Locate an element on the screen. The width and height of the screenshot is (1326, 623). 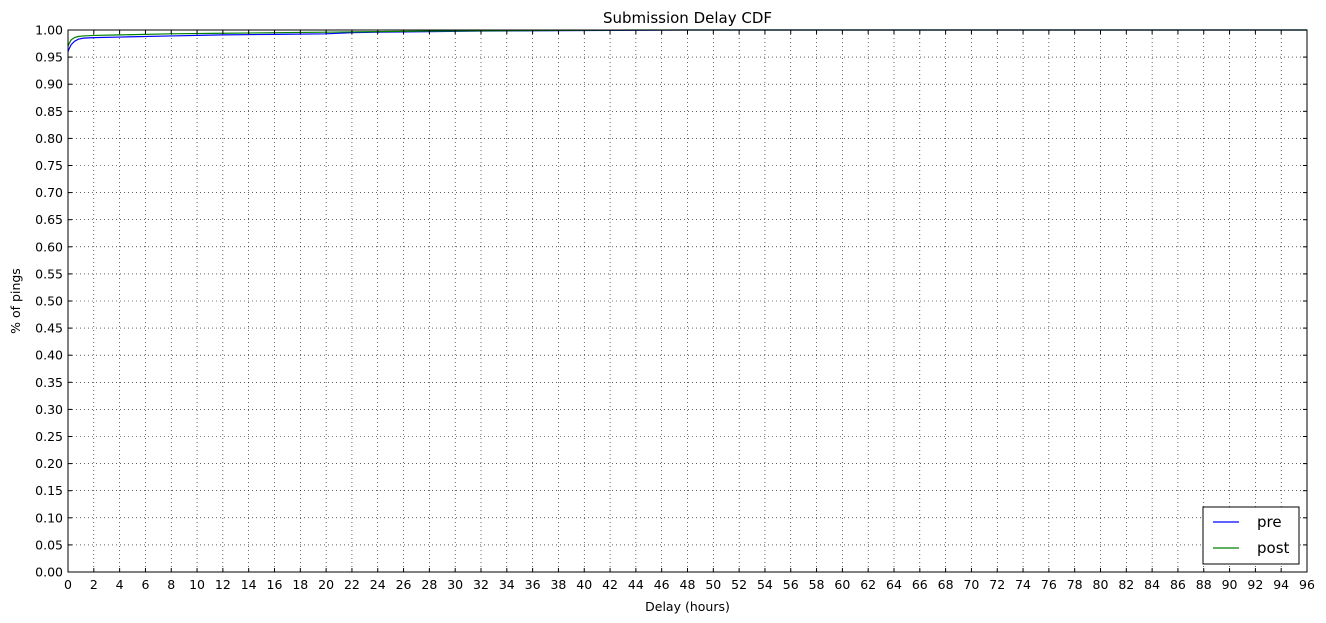
x-tick-label: 48 is located at coordinates (688, 584).